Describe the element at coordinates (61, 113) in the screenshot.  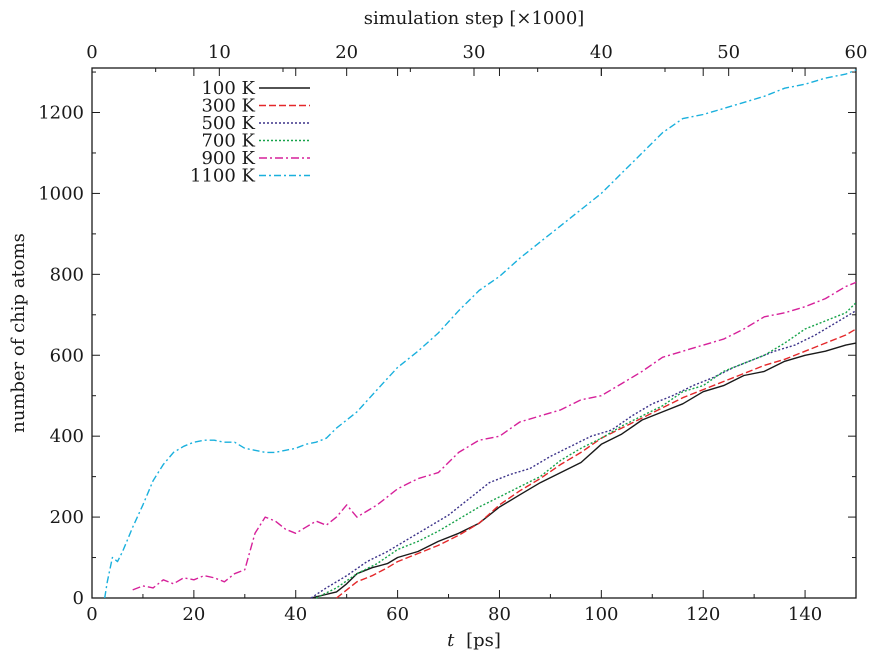
I see `y-tick-label: 1200` at that location.